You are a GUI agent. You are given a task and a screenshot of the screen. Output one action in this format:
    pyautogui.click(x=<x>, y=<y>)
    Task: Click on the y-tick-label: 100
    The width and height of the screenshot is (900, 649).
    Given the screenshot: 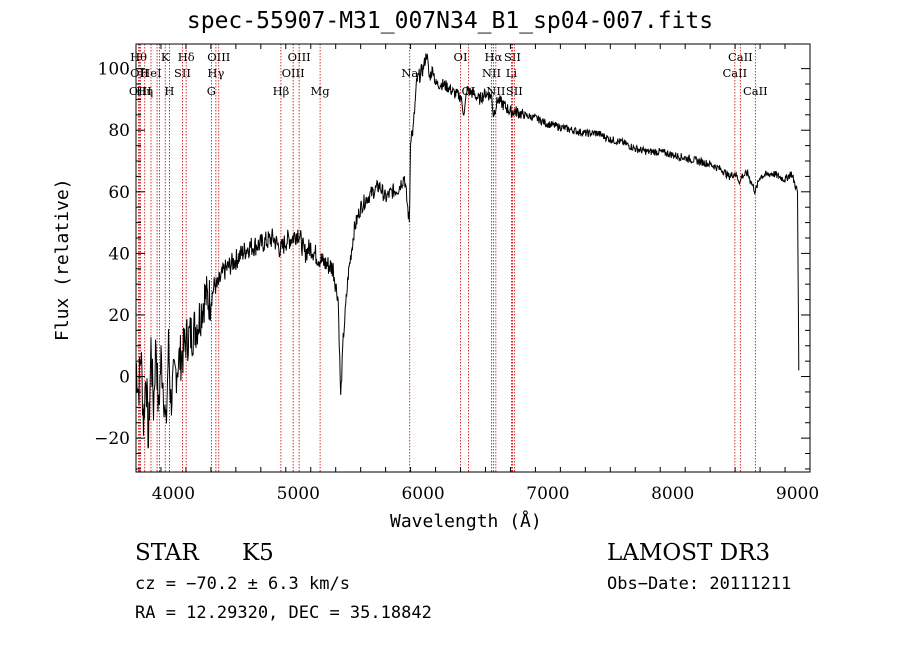 What is the action you would take?
    pyautogui.click(x=114, y=70)
    